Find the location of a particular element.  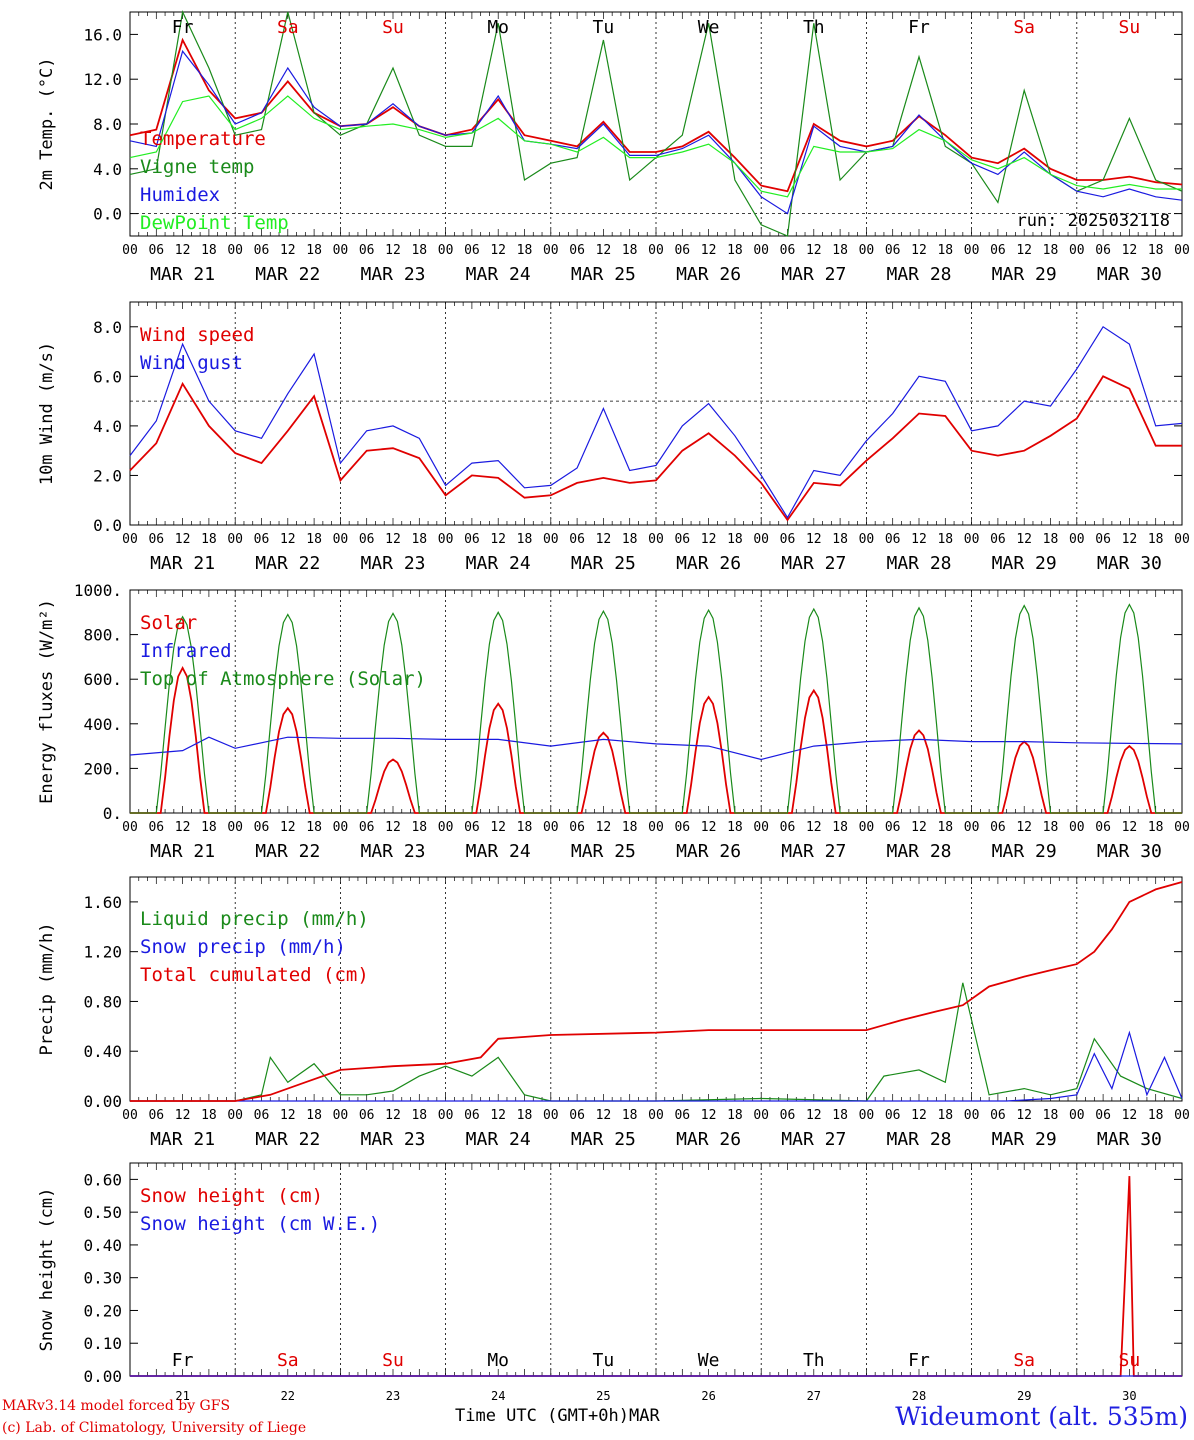

y-axis-label: Energy fluxes (W/m²) is located at coordinates (47, 701).